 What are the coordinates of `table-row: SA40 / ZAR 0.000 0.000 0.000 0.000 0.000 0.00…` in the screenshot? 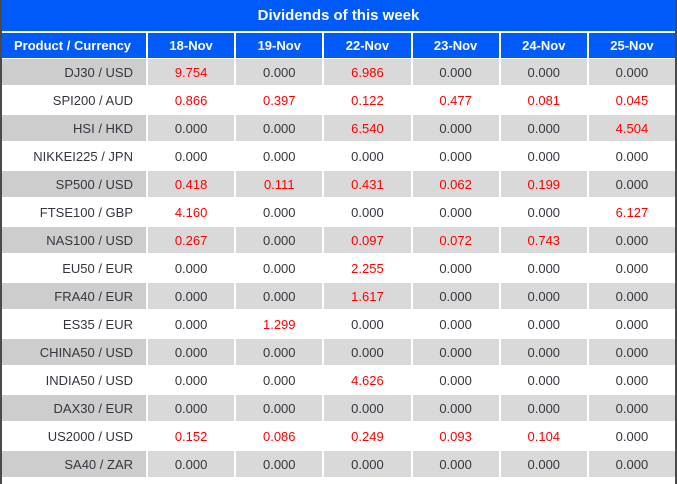 It's located at (338, 465).